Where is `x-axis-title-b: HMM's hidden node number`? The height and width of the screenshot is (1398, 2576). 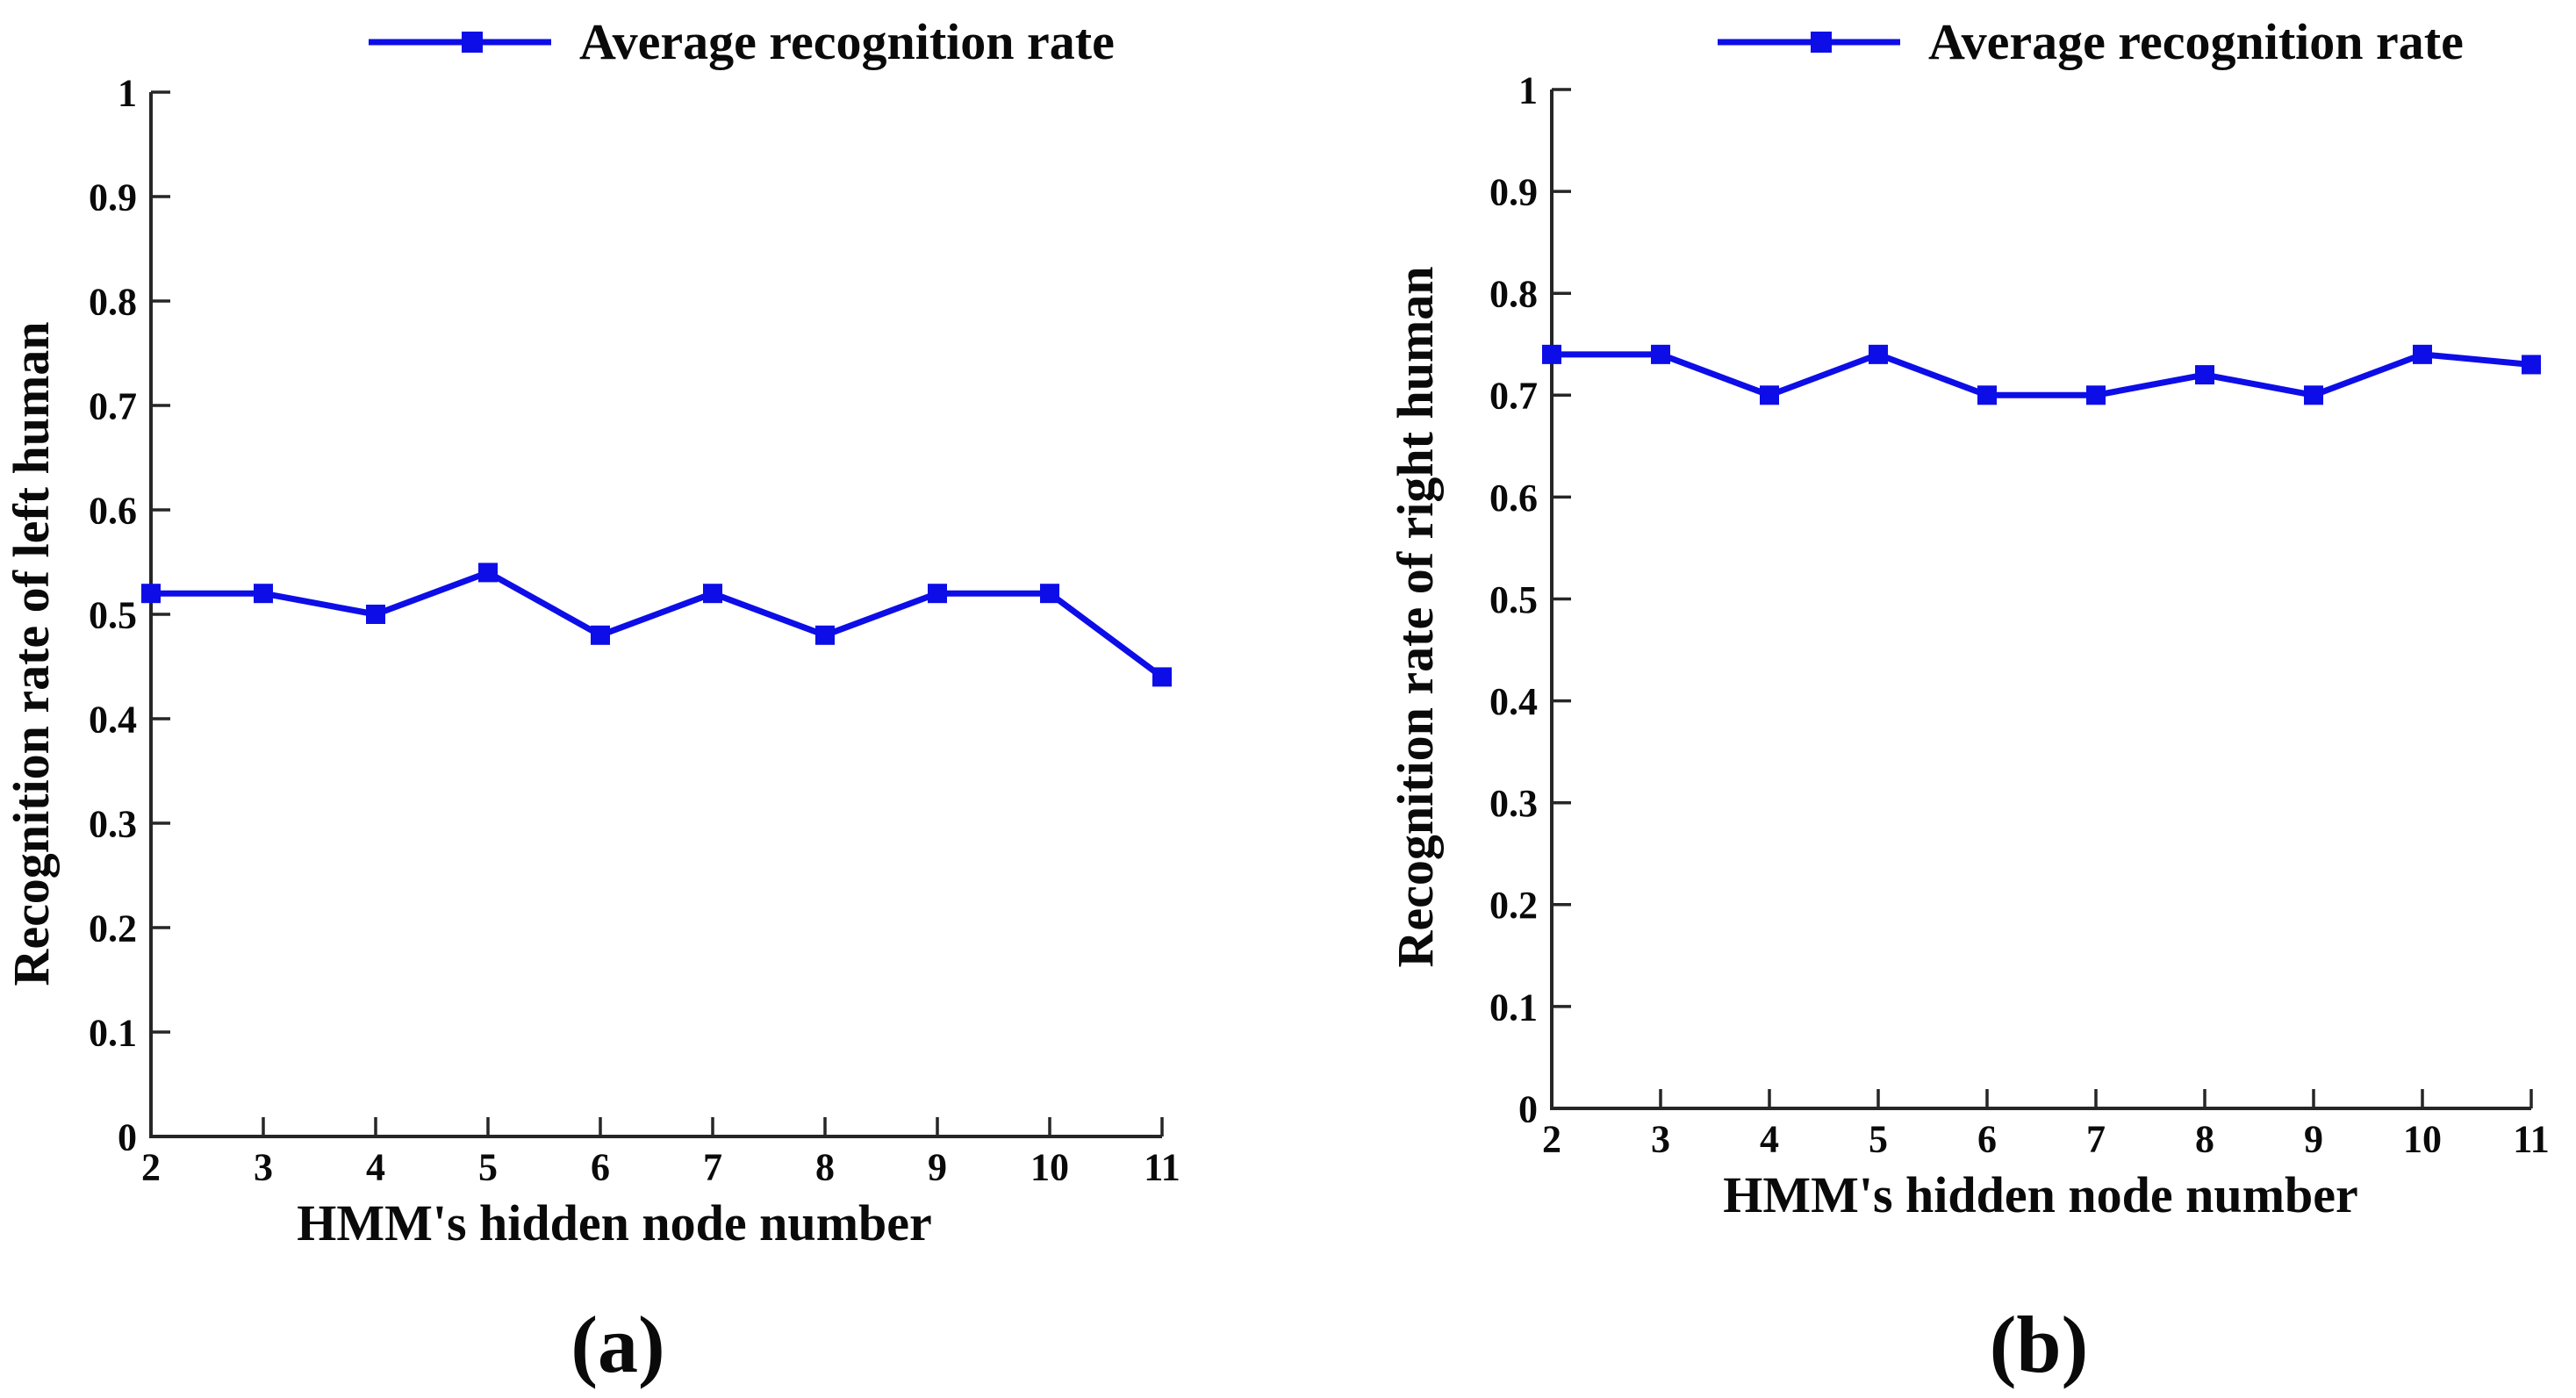
x-axis-title-b: HMM's hidden node number is located at coordinates (2040, 1195).